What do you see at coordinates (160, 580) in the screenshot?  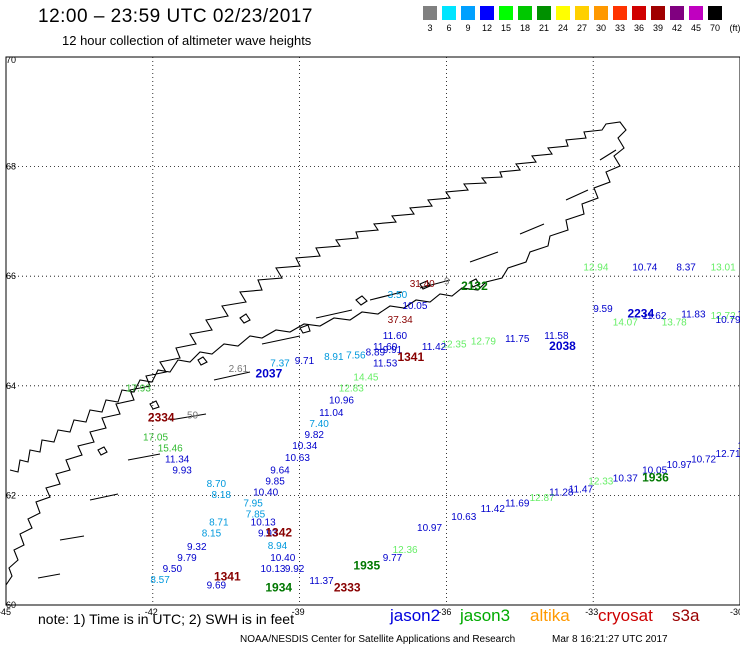 I see `wave-height-label: 8.57` at bounding box center [160, 580].